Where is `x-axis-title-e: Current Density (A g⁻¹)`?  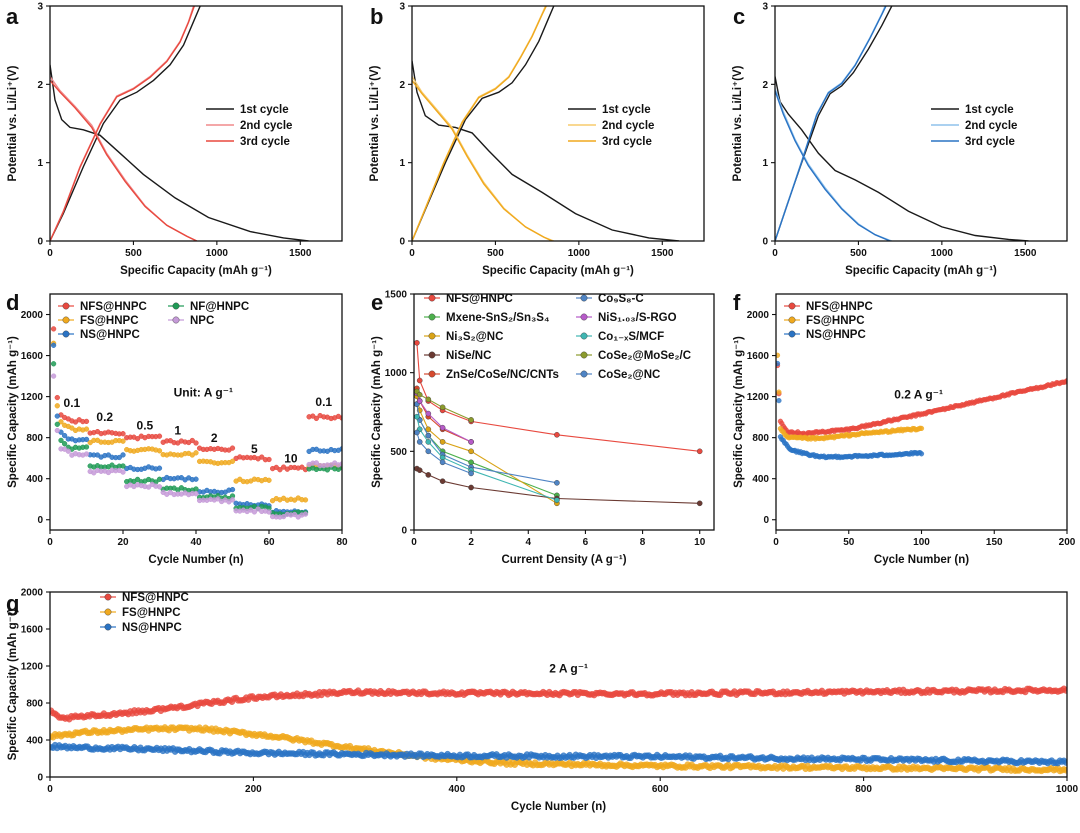 x-axis-title-e: Current Density (A g⁻¹) is located at coordinates (563, 560).